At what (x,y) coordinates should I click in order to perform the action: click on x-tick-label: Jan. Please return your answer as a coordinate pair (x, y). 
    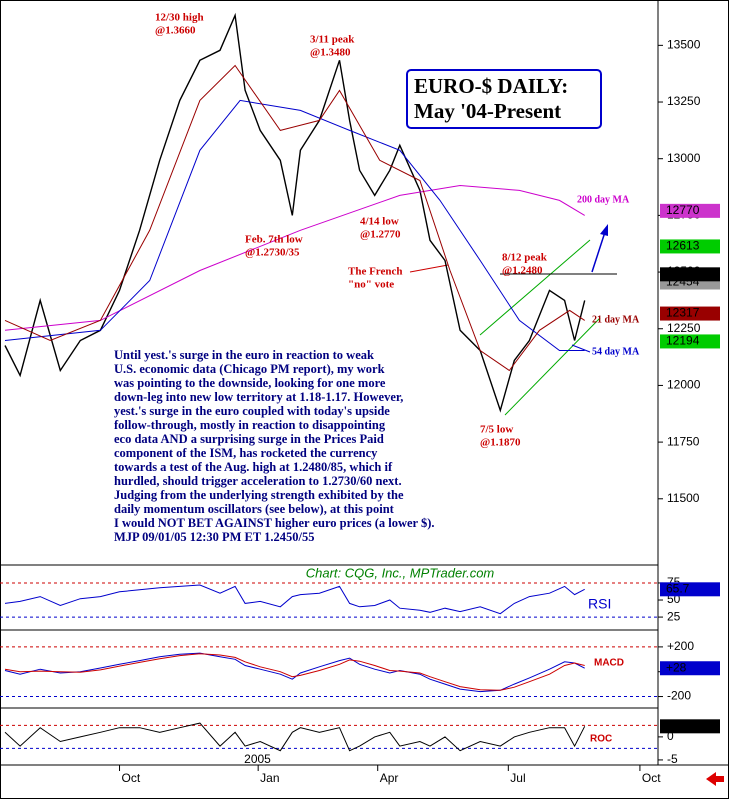
    Looking at the image, I should click on (269, 778).